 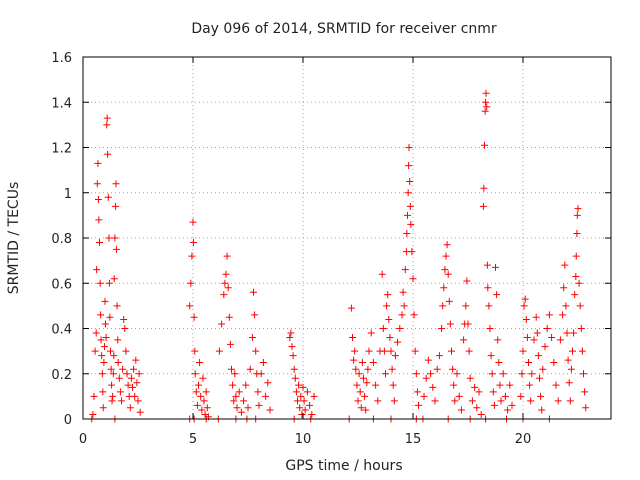 I want to click on y-tick-label: 1, so click(x=68, y=194).